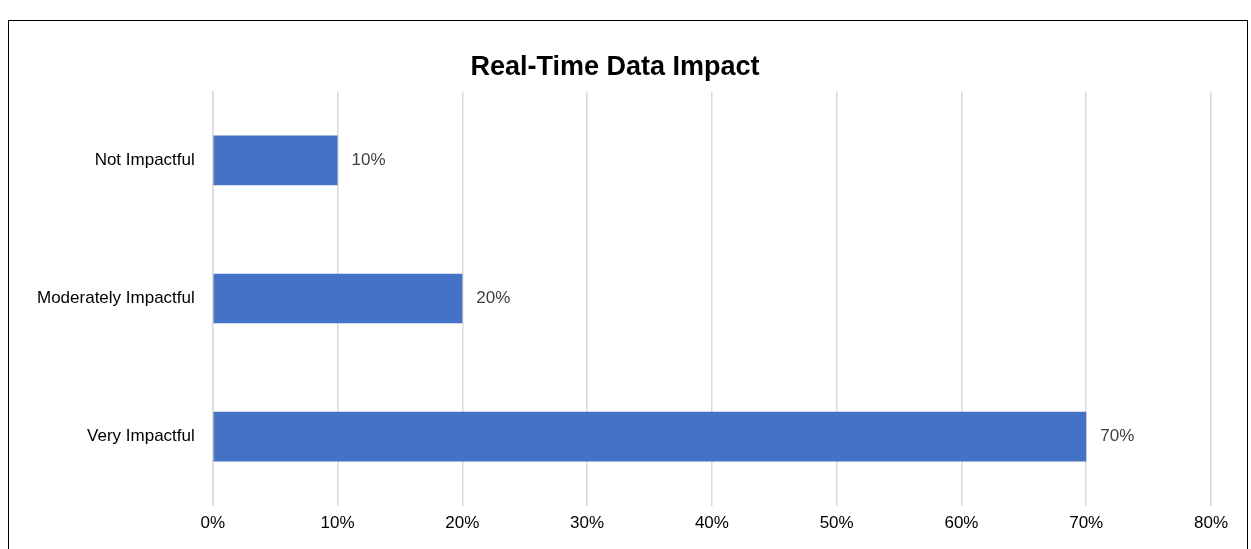  Describe the element at coordinates (587, 523) in the screenshot. I see `x-tick-label: 30%` at that location.